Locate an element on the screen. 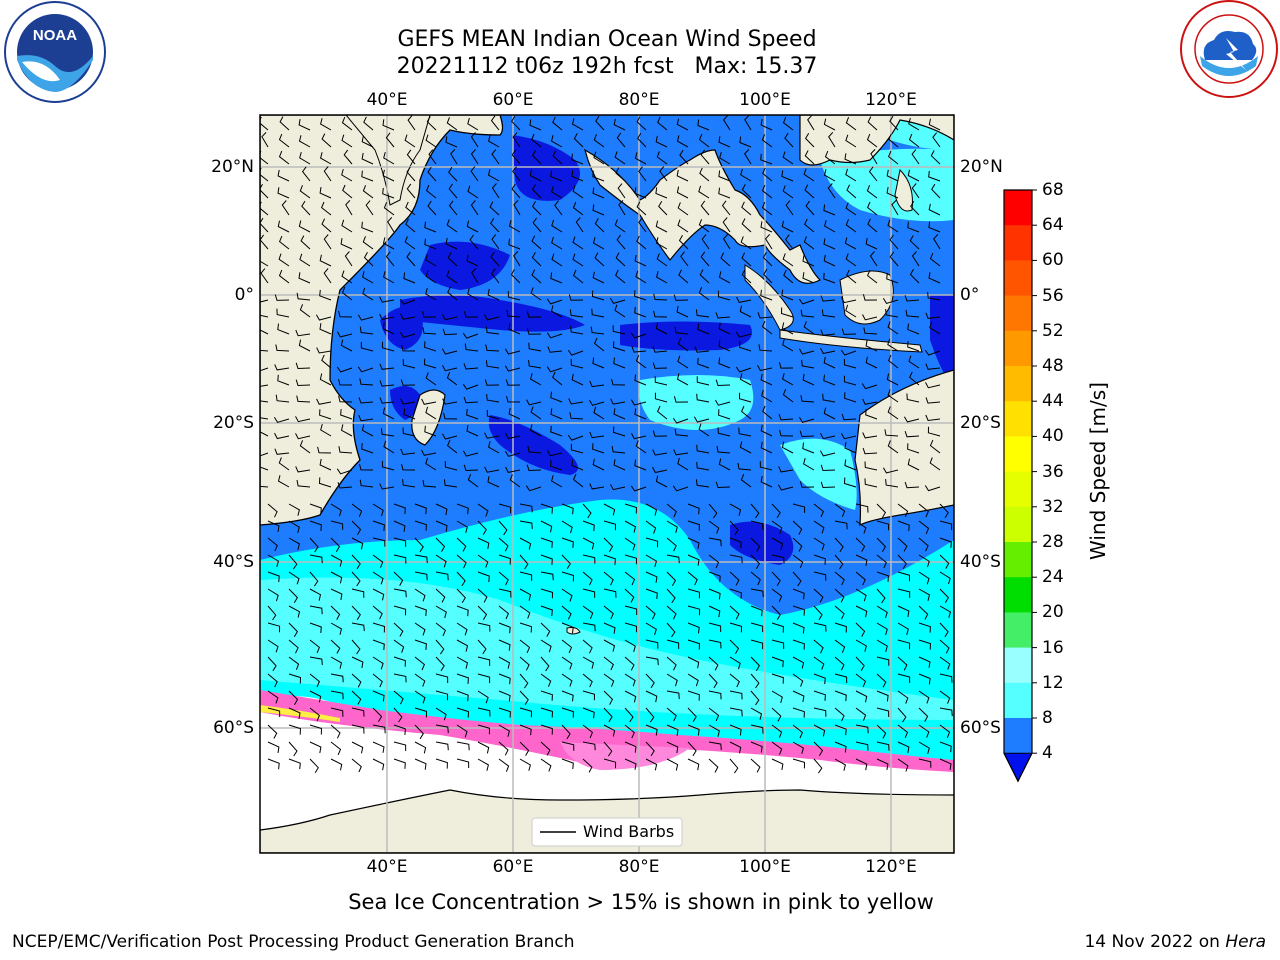 The height and width of the screenshot is (960, 1280). noaa-logo: NOAA is located at coordinates (55, 52).